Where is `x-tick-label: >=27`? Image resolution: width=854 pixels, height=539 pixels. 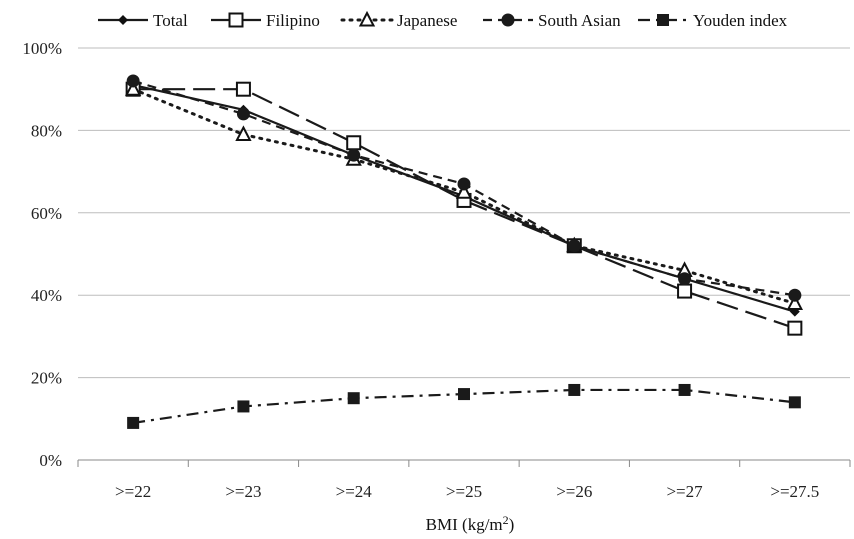
x-tick-label: >=27 is located at coordinates (684, 491).